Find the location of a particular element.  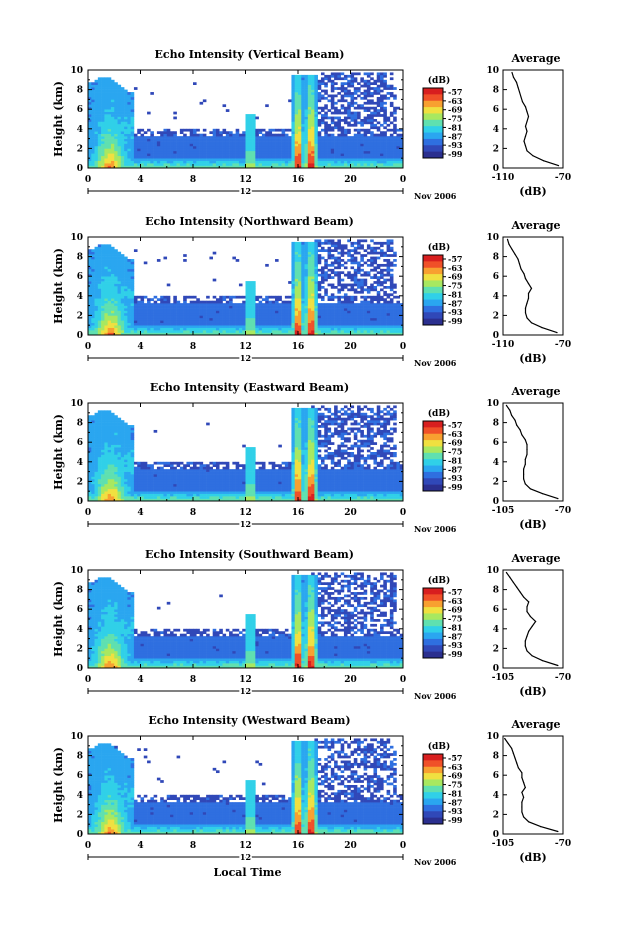

average-title: Average is located at coordinates (535, 225).